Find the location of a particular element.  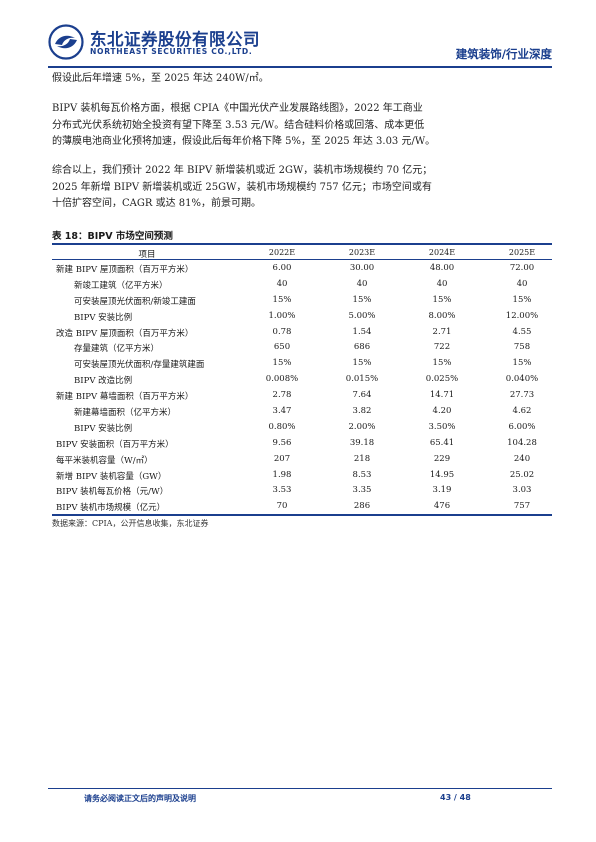

table-cell: 3.19 is located at coordinates (442, 490).